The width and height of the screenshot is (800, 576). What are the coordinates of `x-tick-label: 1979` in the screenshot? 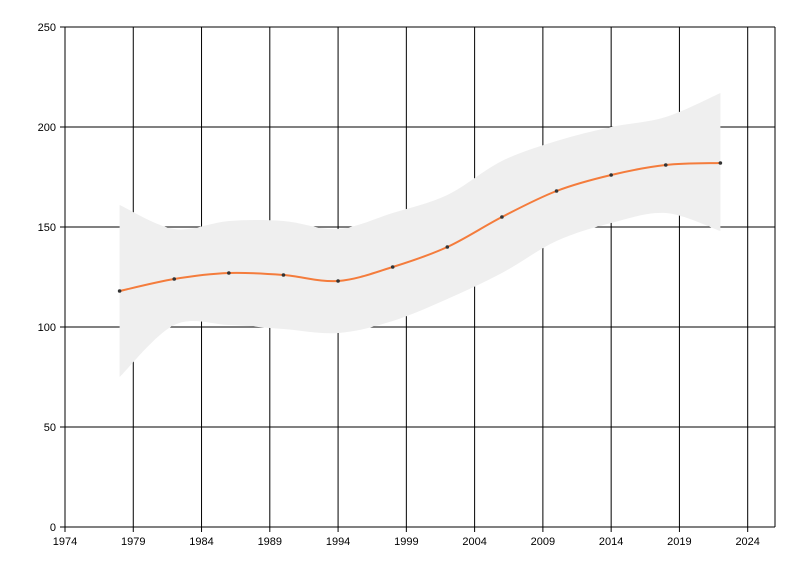 It's located at (133, 542).